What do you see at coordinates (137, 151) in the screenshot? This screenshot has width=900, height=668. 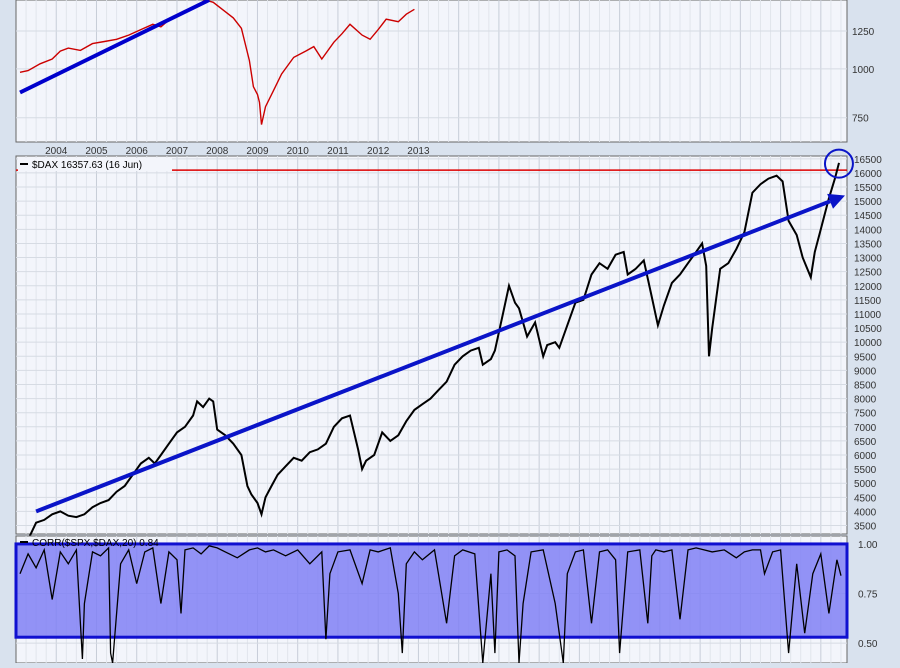 I see `spx-x-tick-label: 2006` at bounding box center [137, 151].